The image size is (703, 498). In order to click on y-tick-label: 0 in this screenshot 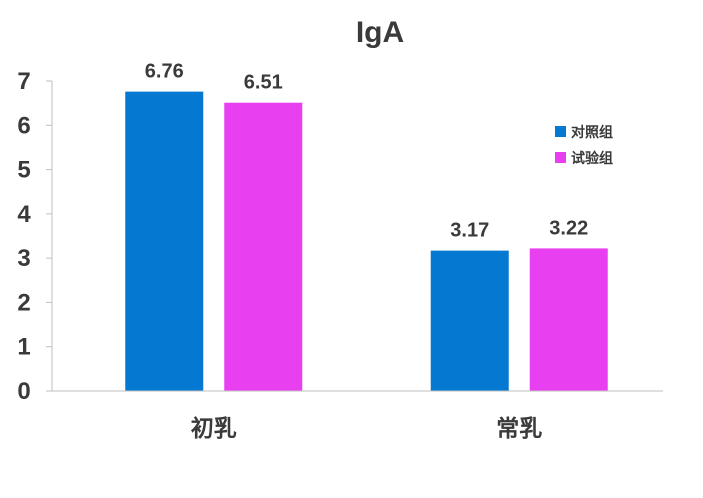, I will do `click(23, 391)`.